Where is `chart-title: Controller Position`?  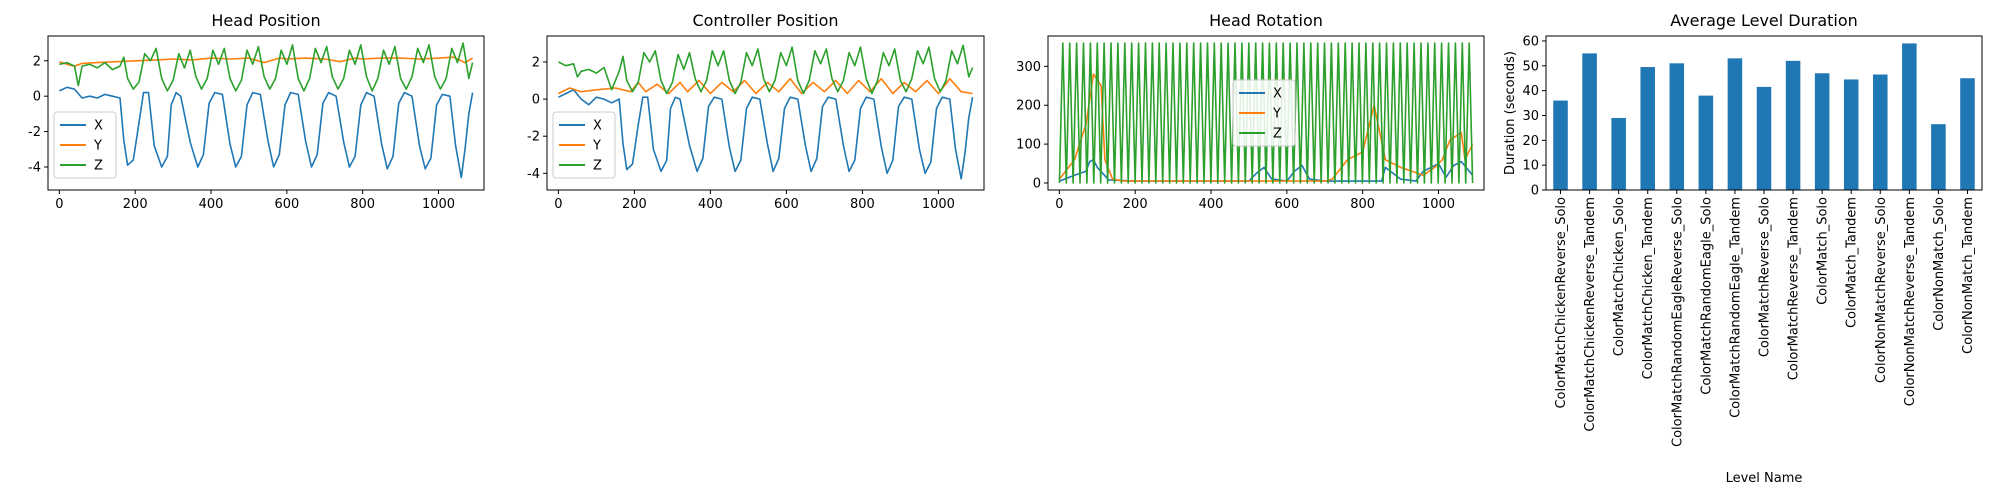 chart-title: Controller Position is located at coordinates (765, 20).